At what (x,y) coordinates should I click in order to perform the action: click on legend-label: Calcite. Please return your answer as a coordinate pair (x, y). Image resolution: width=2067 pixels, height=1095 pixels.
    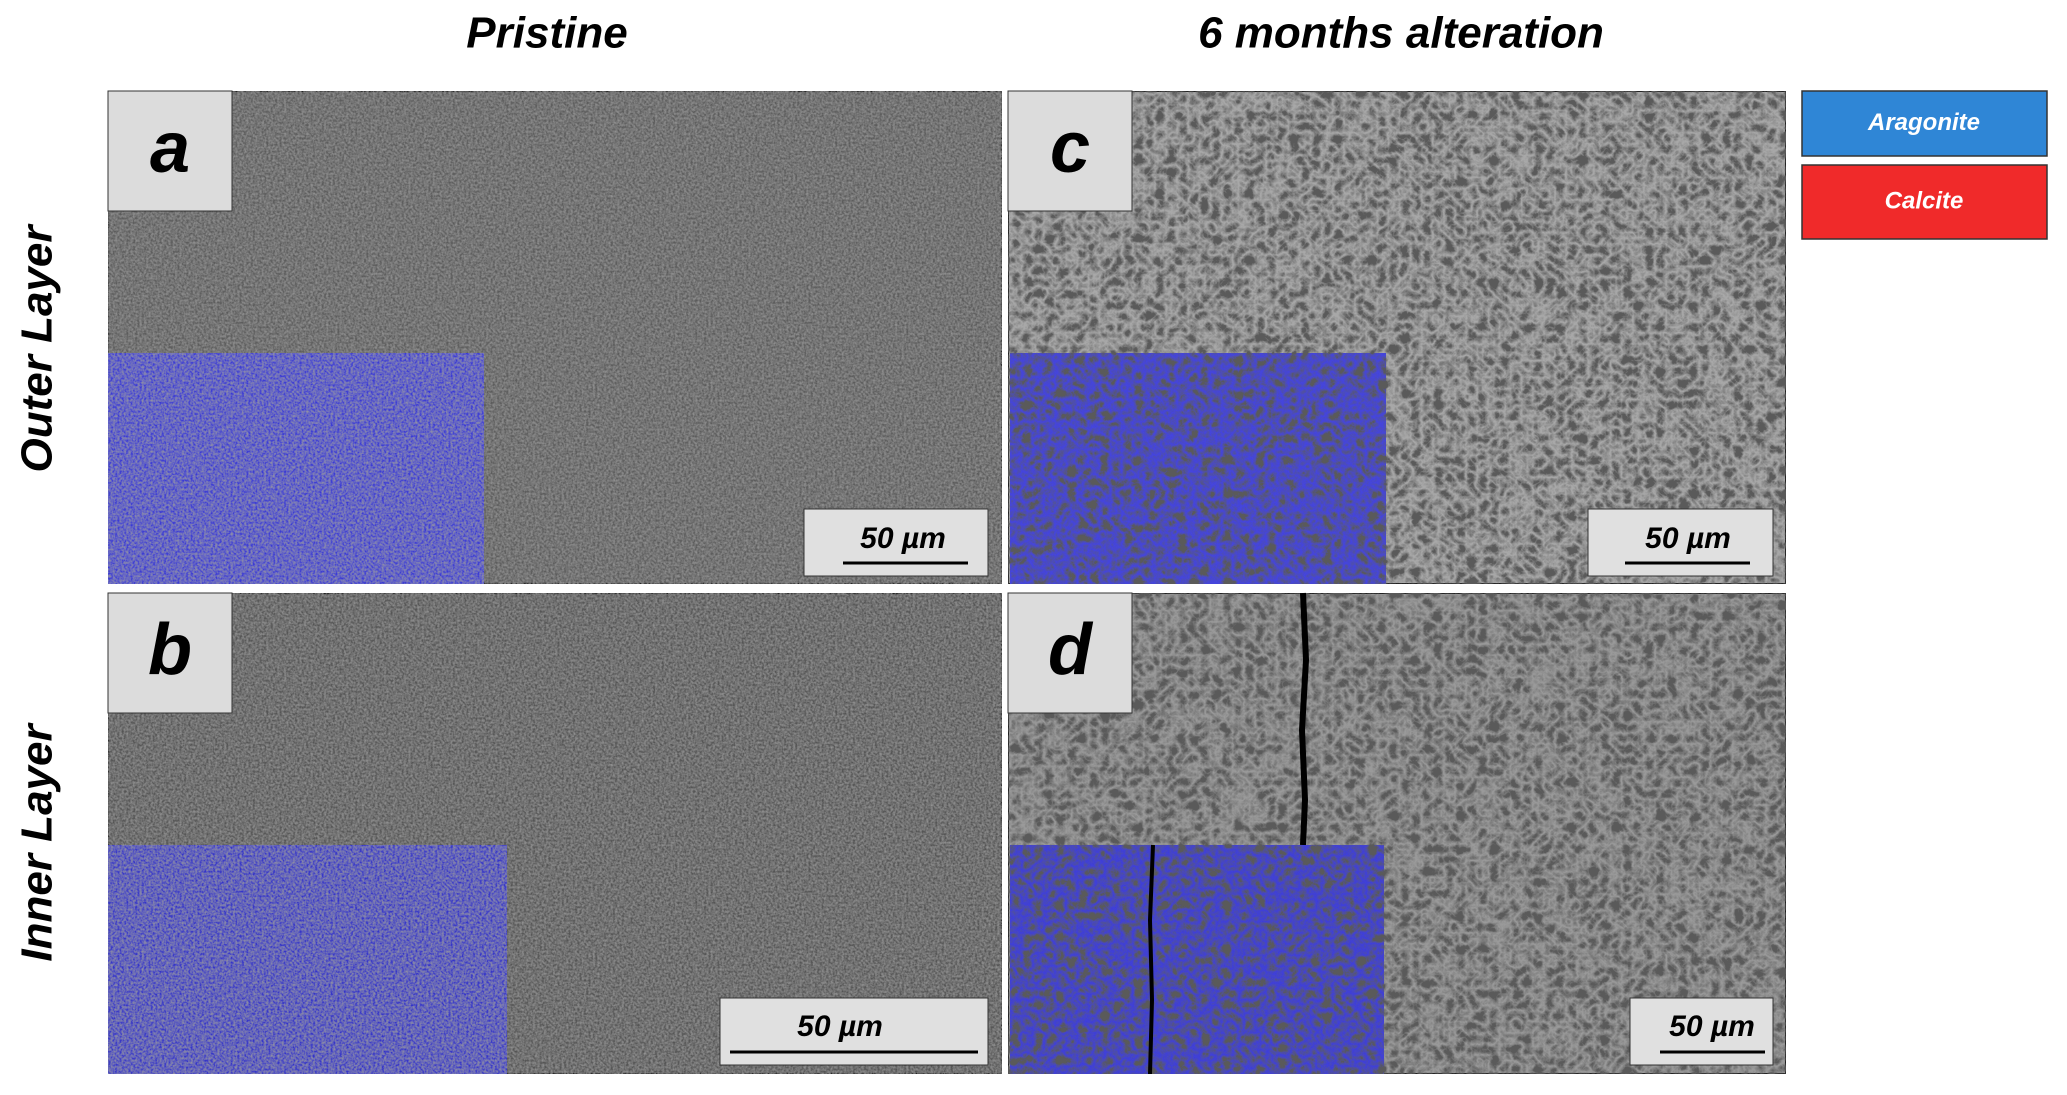
    Looking at the image, I should click on (1924, 200).